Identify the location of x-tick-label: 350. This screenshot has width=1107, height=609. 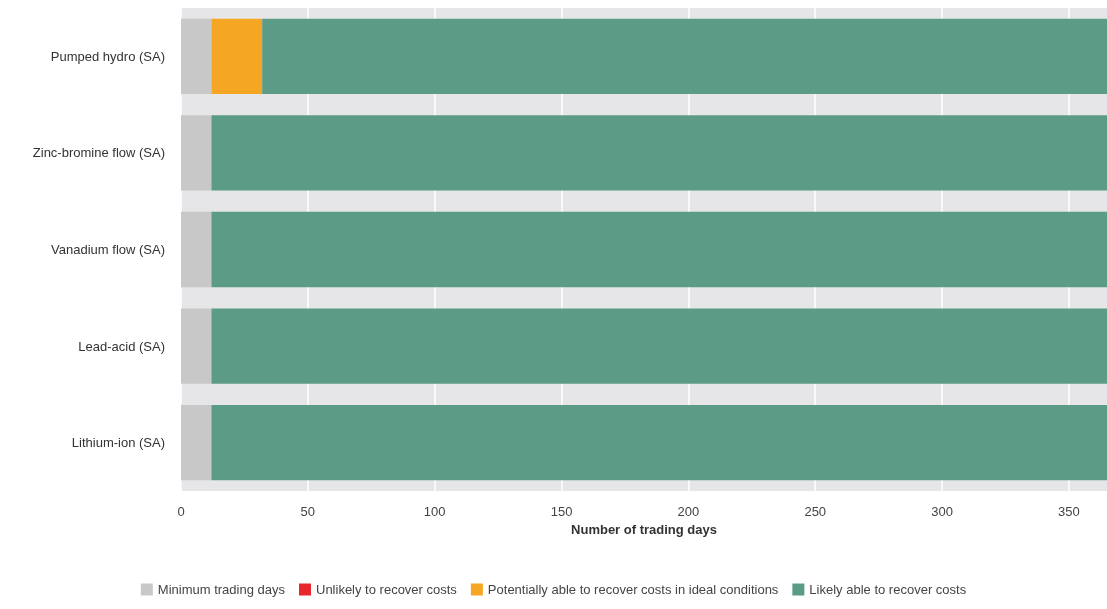
(1069, 511).